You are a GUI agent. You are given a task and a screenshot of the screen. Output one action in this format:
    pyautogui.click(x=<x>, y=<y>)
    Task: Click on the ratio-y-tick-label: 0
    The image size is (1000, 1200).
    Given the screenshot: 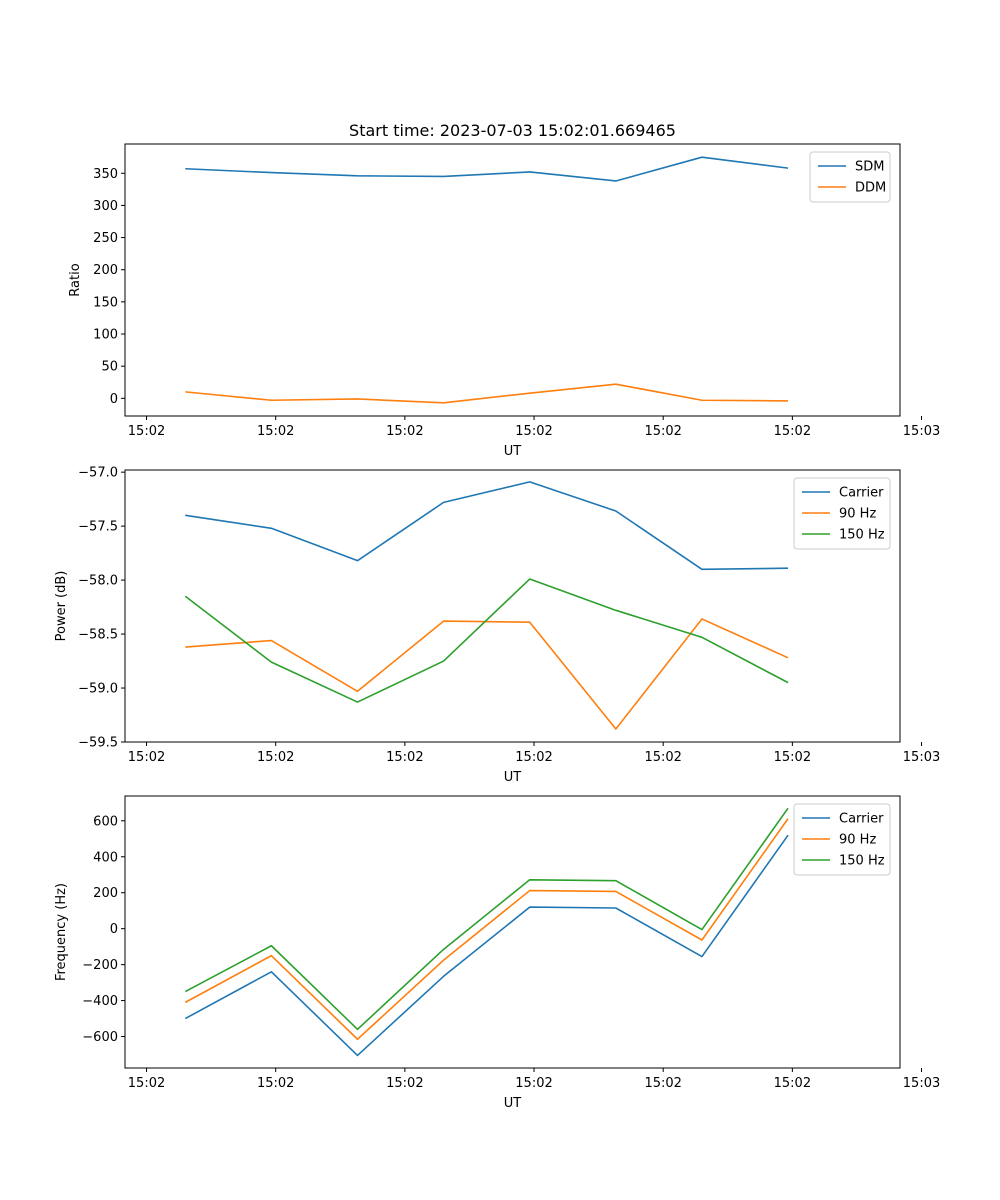 What is the action you would take?
    pyautogui.click(x=114, y=399)
    